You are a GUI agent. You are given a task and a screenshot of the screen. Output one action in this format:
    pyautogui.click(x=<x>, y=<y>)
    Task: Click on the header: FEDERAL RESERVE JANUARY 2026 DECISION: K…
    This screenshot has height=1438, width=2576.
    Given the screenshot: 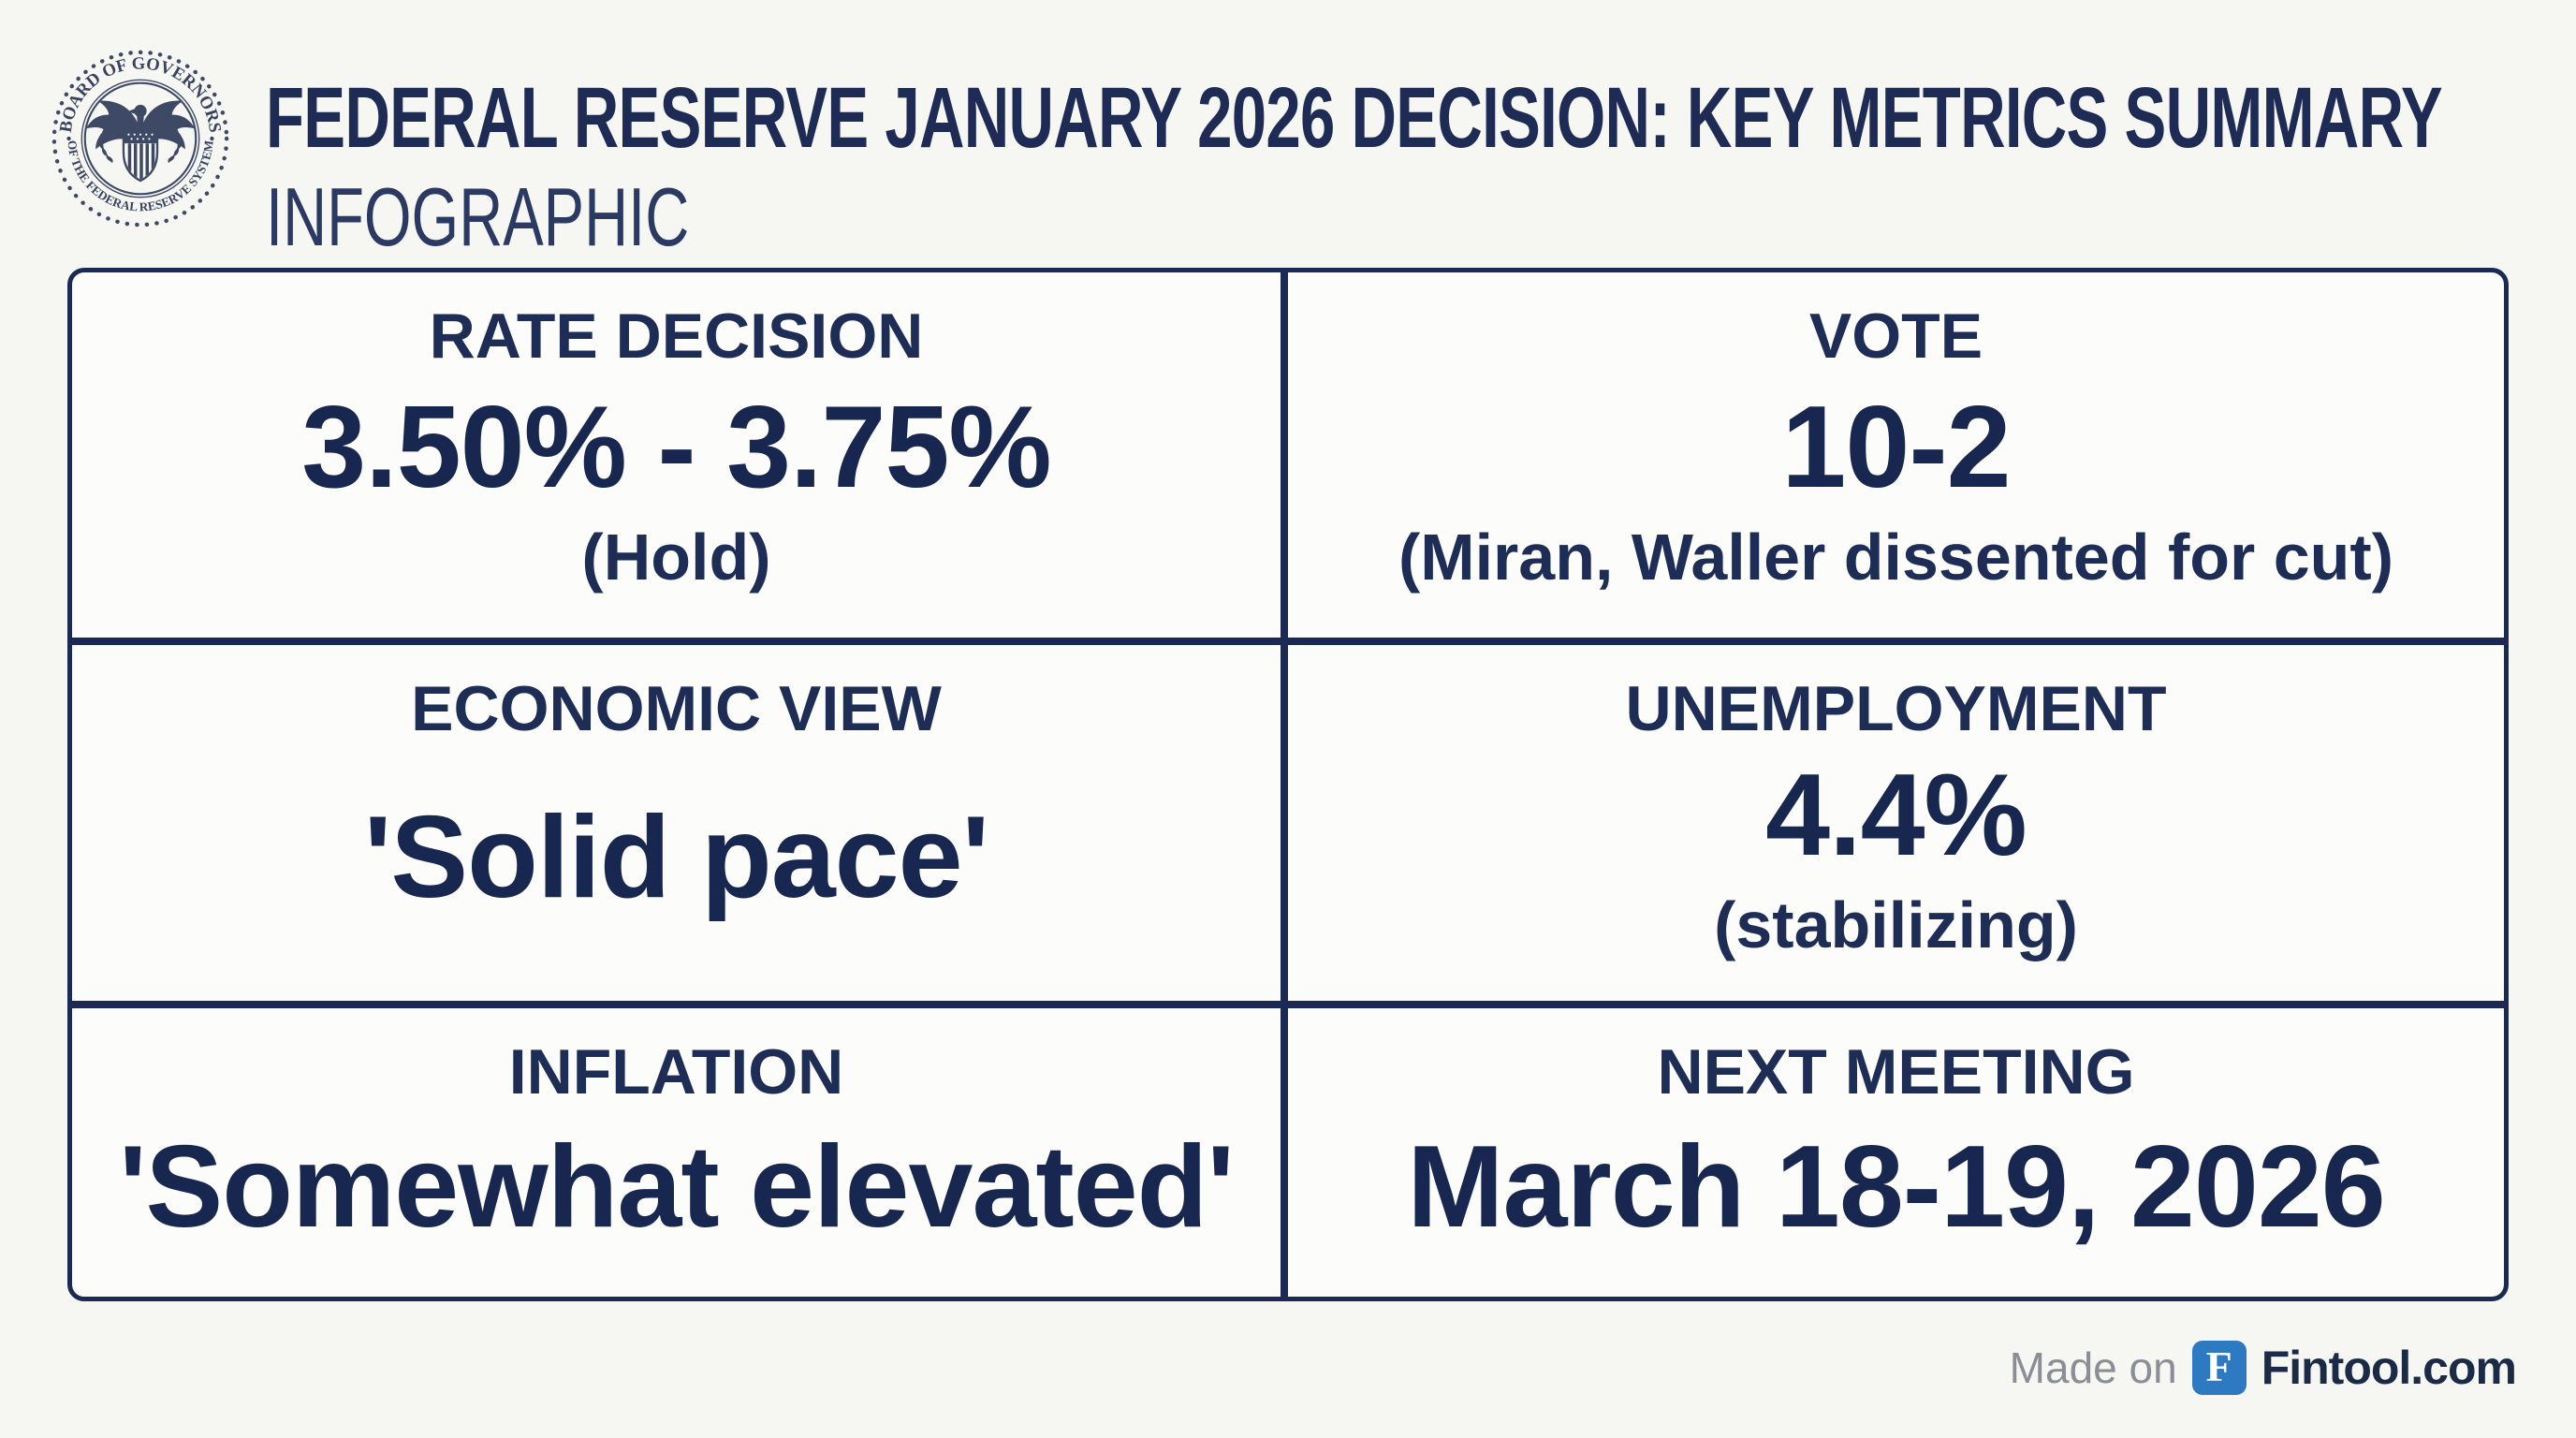 What is the action you would take?
    pyautogui.click(x=1421, y=166)
    